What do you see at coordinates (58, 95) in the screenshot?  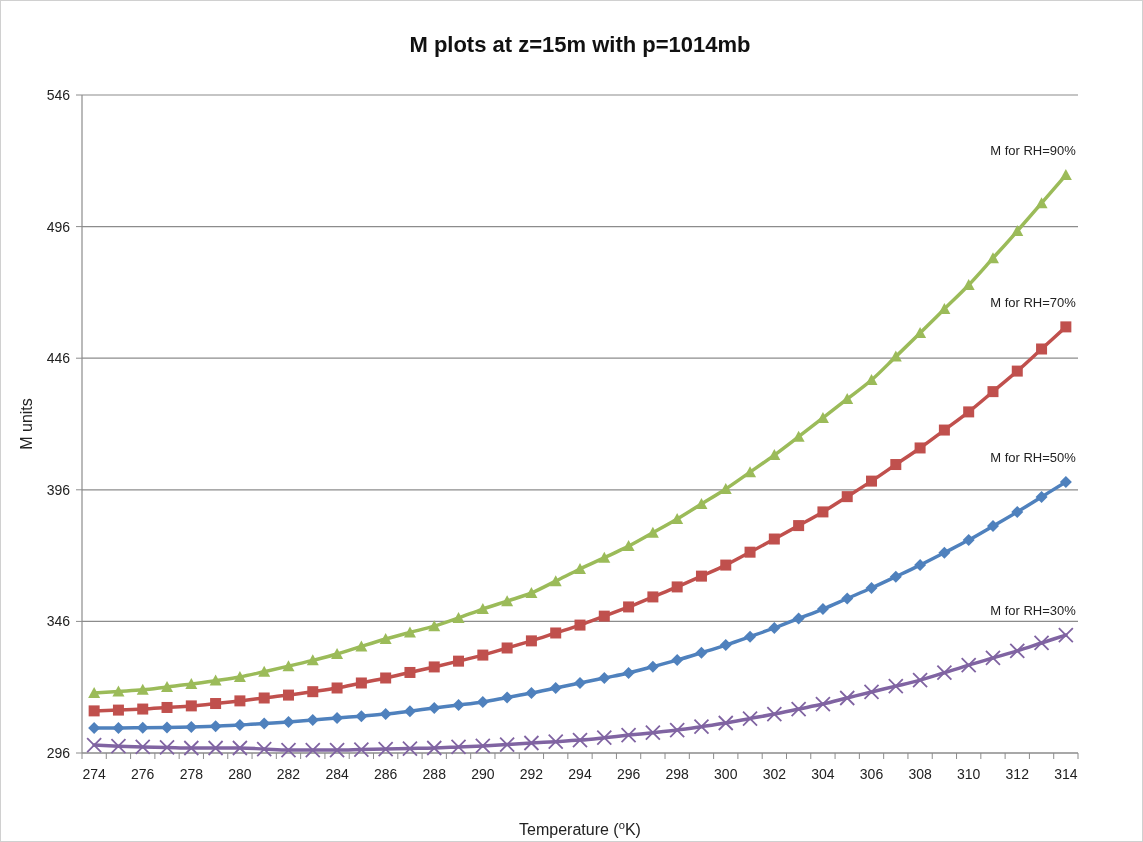 I see `y-tick-label: 546` at bounding box center [58, 95].